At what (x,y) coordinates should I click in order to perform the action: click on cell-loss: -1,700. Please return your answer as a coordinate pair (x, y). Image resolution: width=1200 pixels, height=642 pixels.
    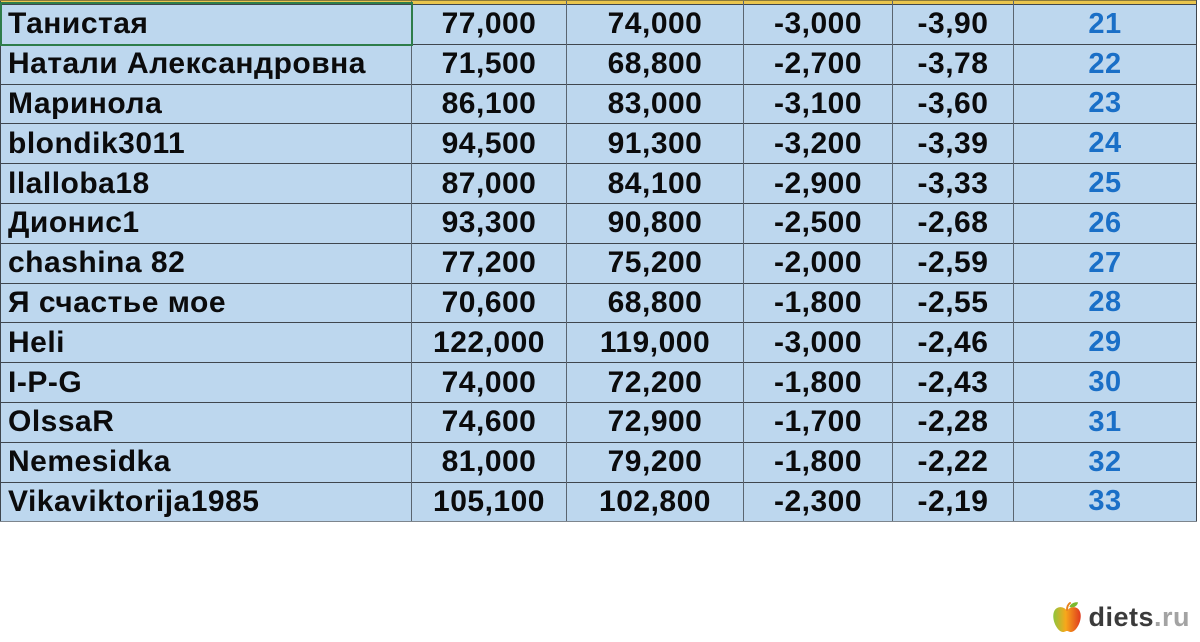
    Looking at the image, I should click on (818, 422).